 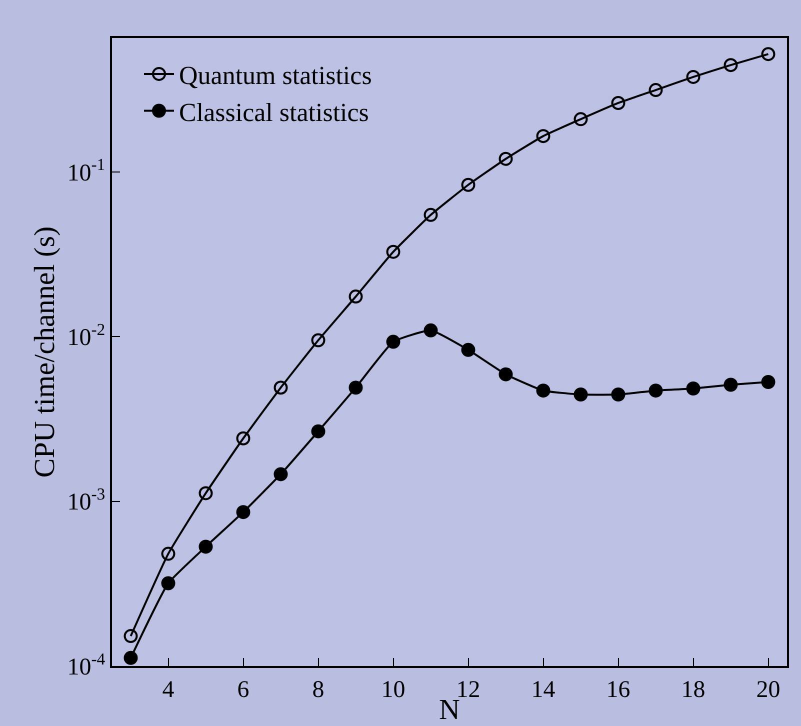 What do you see at coordinates (275, 75) in the screenshot?
I see `legend-label: Quantum statistics` at bounding box center [275, 75].